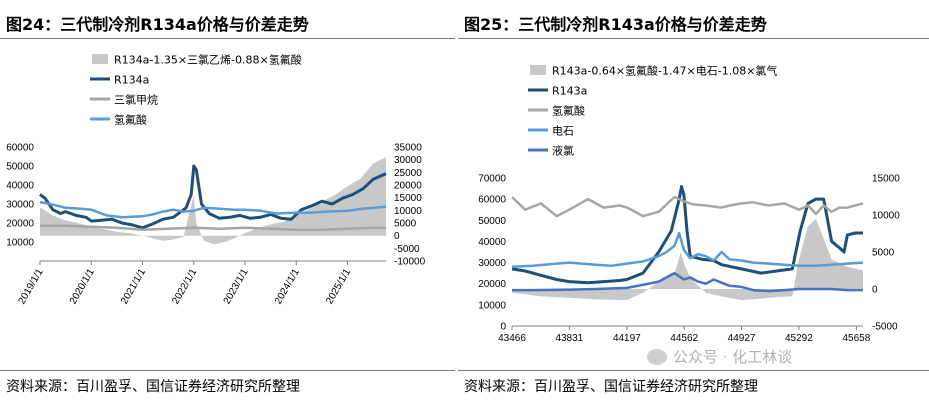 The width and height of the screenshot is (929, 401). I want to click on x-tick-label: 43466, so click(512, 338).